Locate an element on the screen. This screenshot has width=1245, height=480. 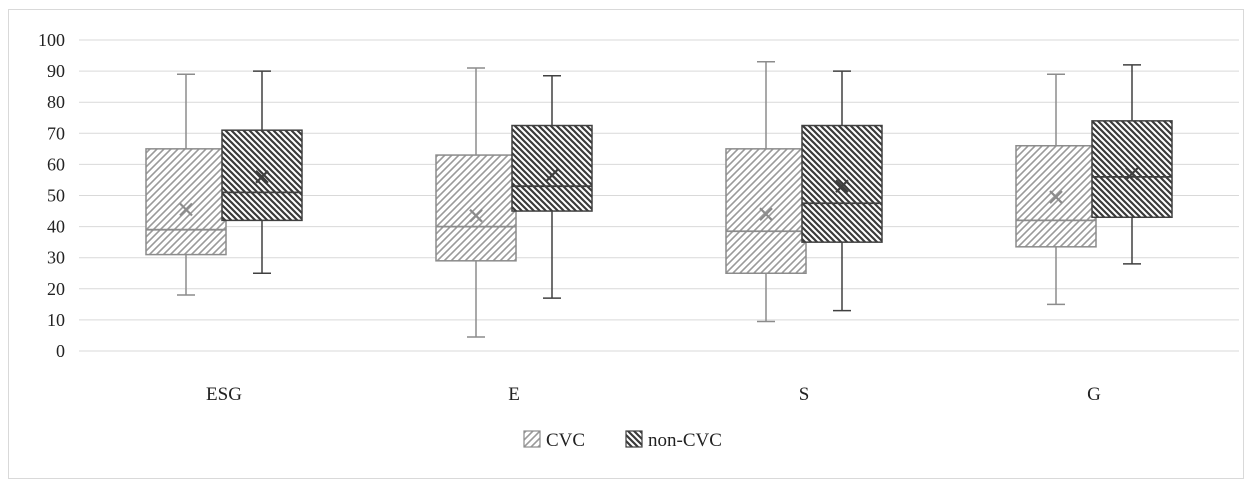
x-category-label: G is located at coordinates (1094, 394).